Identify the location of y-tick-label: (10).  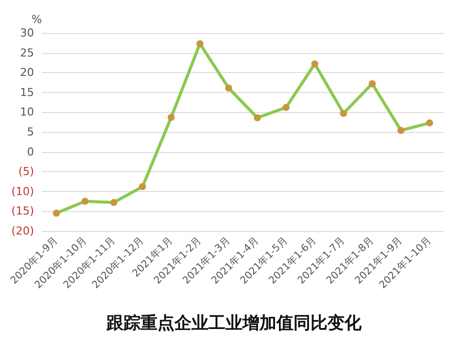
(22, 191).